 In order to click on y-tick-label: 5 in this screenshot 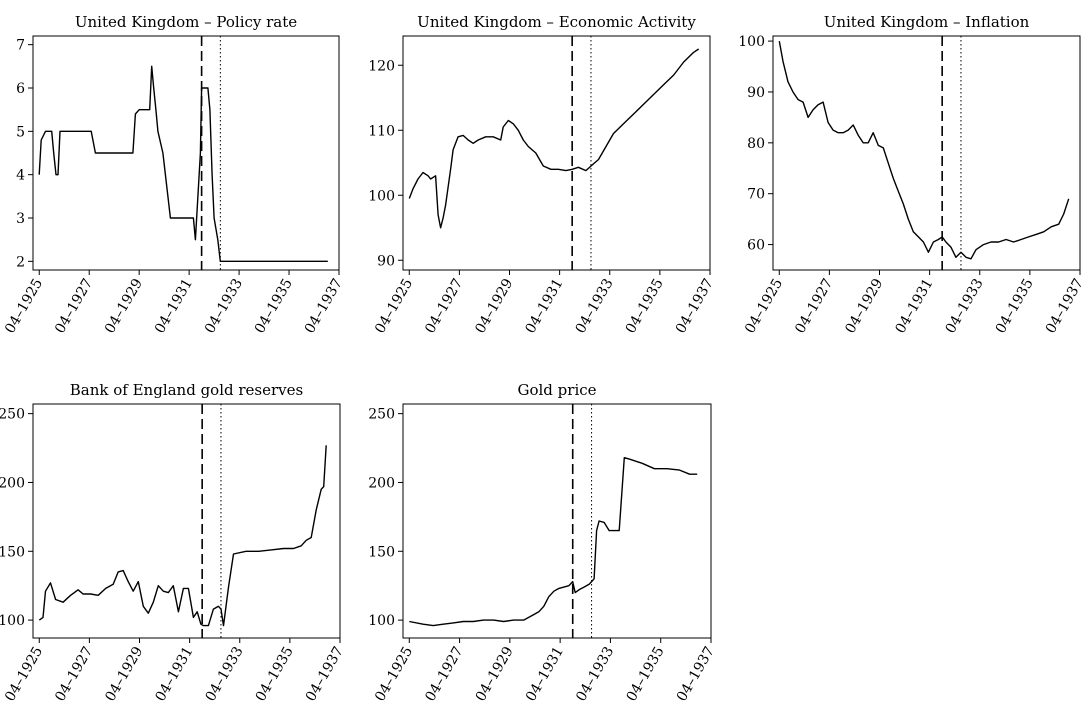, I will do `click(20, 132)`.